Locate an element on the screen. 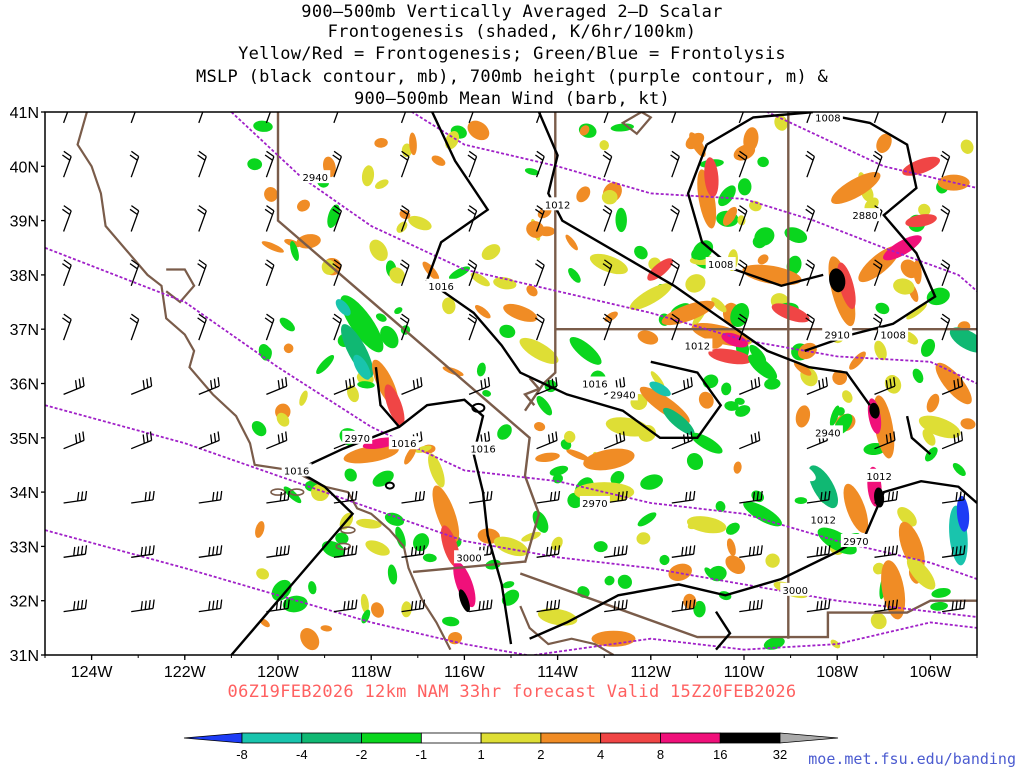 This screenshot has width=1024, height=768. lon-label: 110W is located at coordinates (745, 672).